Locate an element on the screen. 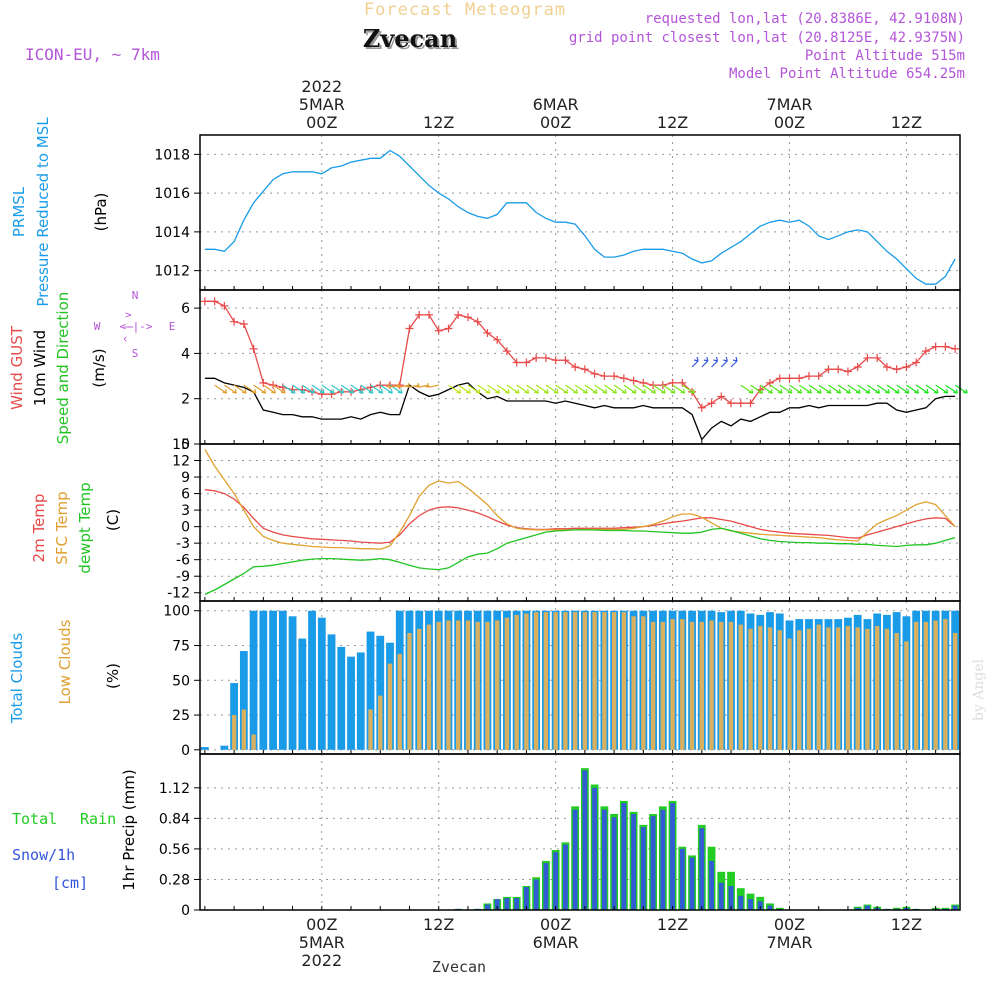 Image resolution: width=1000 pixels, height=1000 pixels. y-tick-label: 100 is located at coordinates (176, 612).